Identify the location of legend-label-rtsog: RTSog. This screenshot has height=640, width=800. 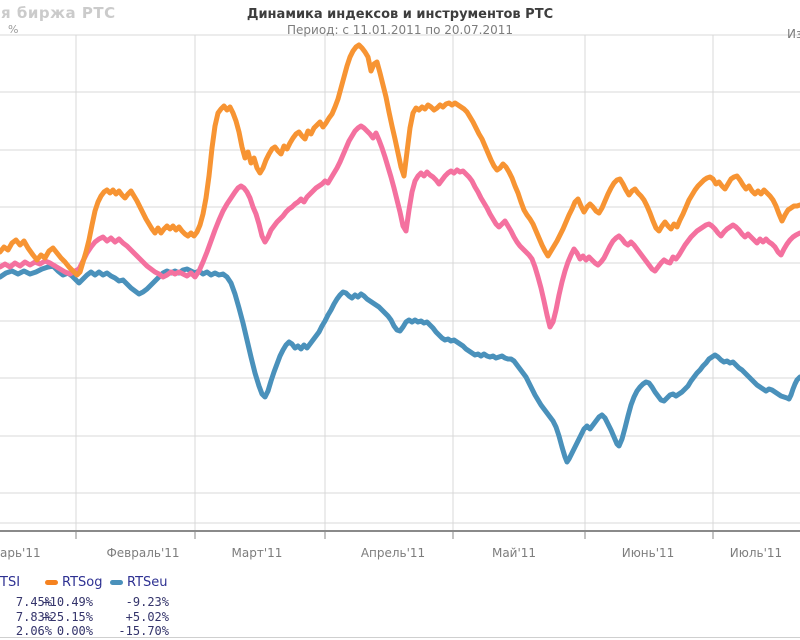
(82, 582).